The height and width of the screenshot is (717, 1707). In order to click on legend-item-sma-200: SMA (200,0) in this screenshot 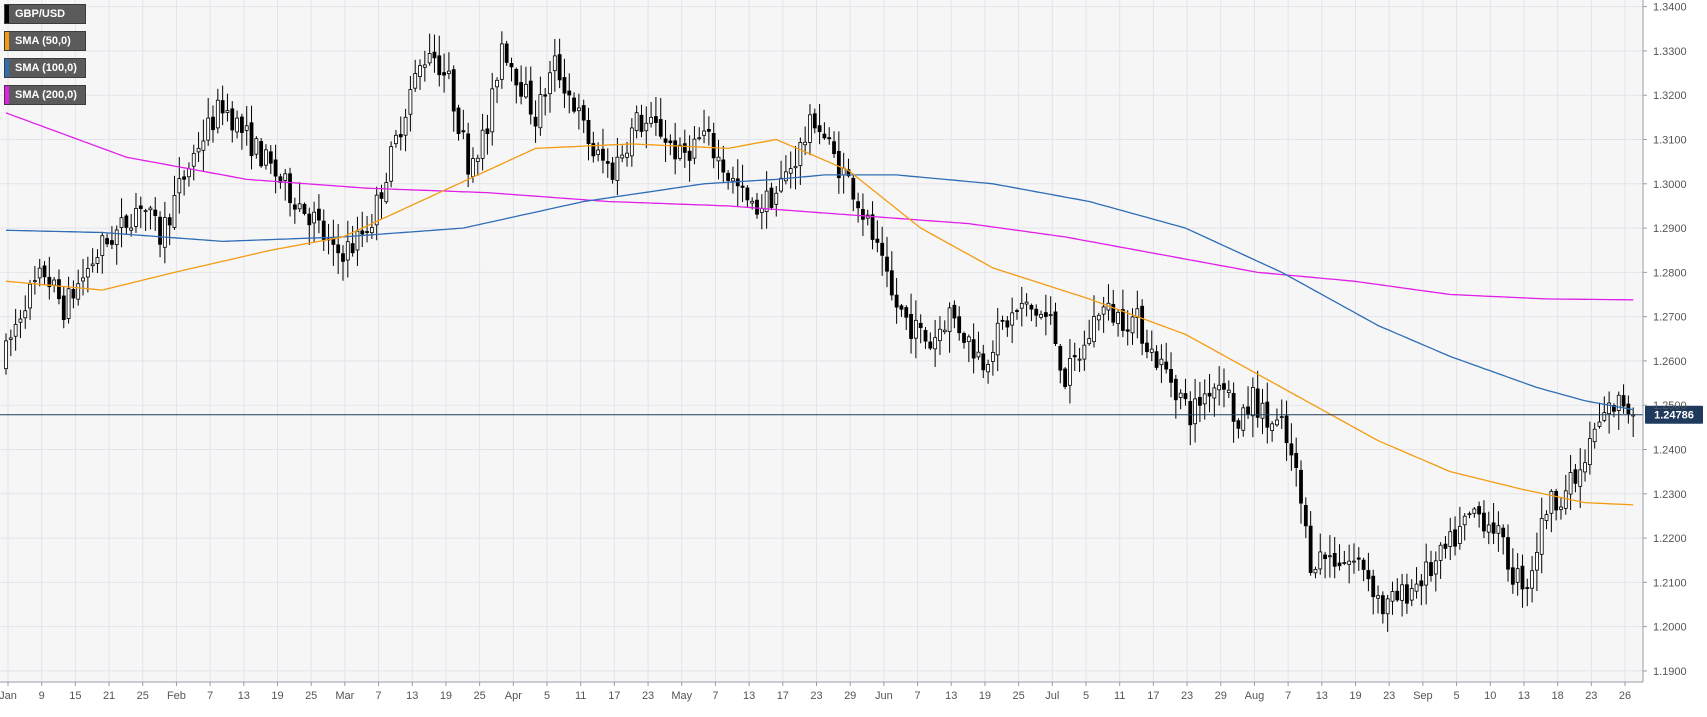, I will do `click(45, 95)`.